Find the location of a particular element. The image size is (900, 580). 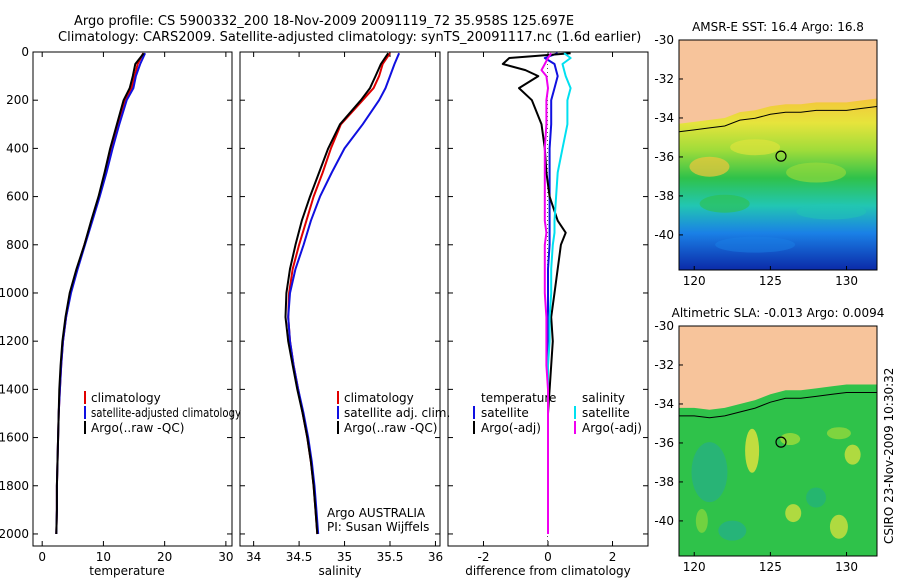

pi-label: PI: Susan Wijffels is located at coordinates (378, 527).